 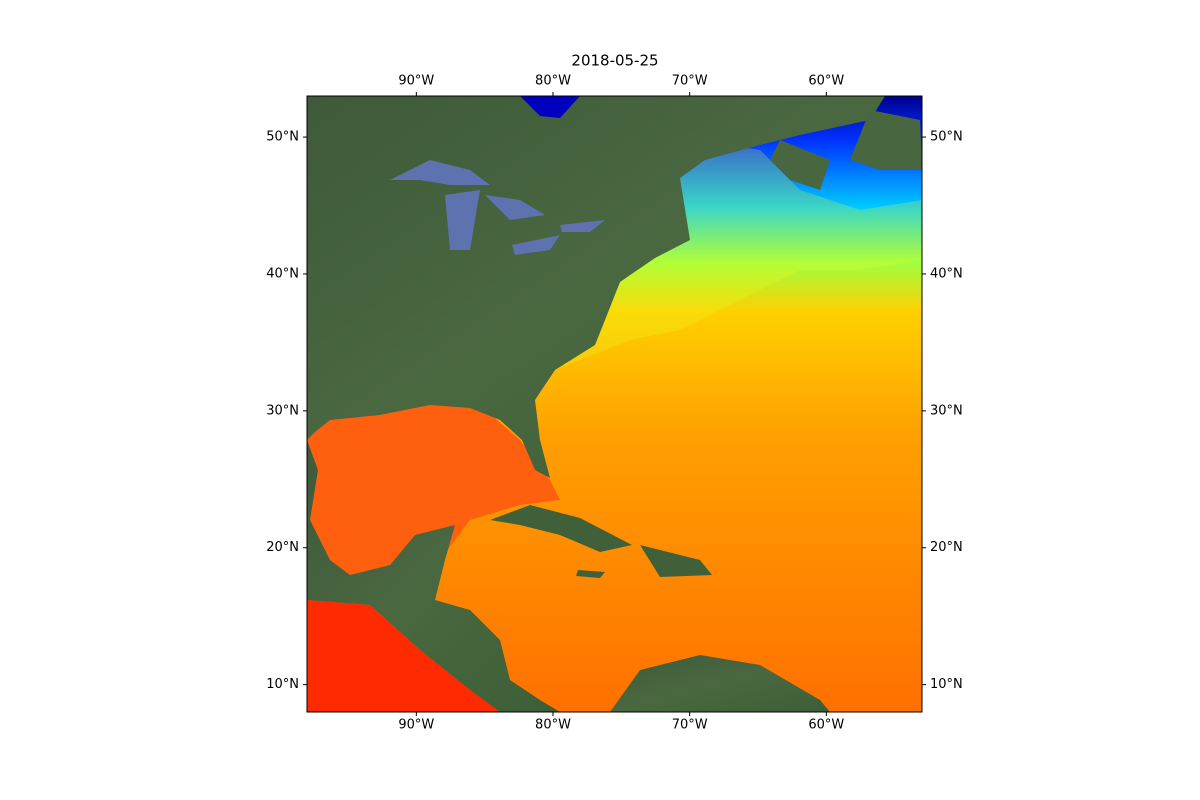 I want to click on central-america, so click(x=433, y=576).